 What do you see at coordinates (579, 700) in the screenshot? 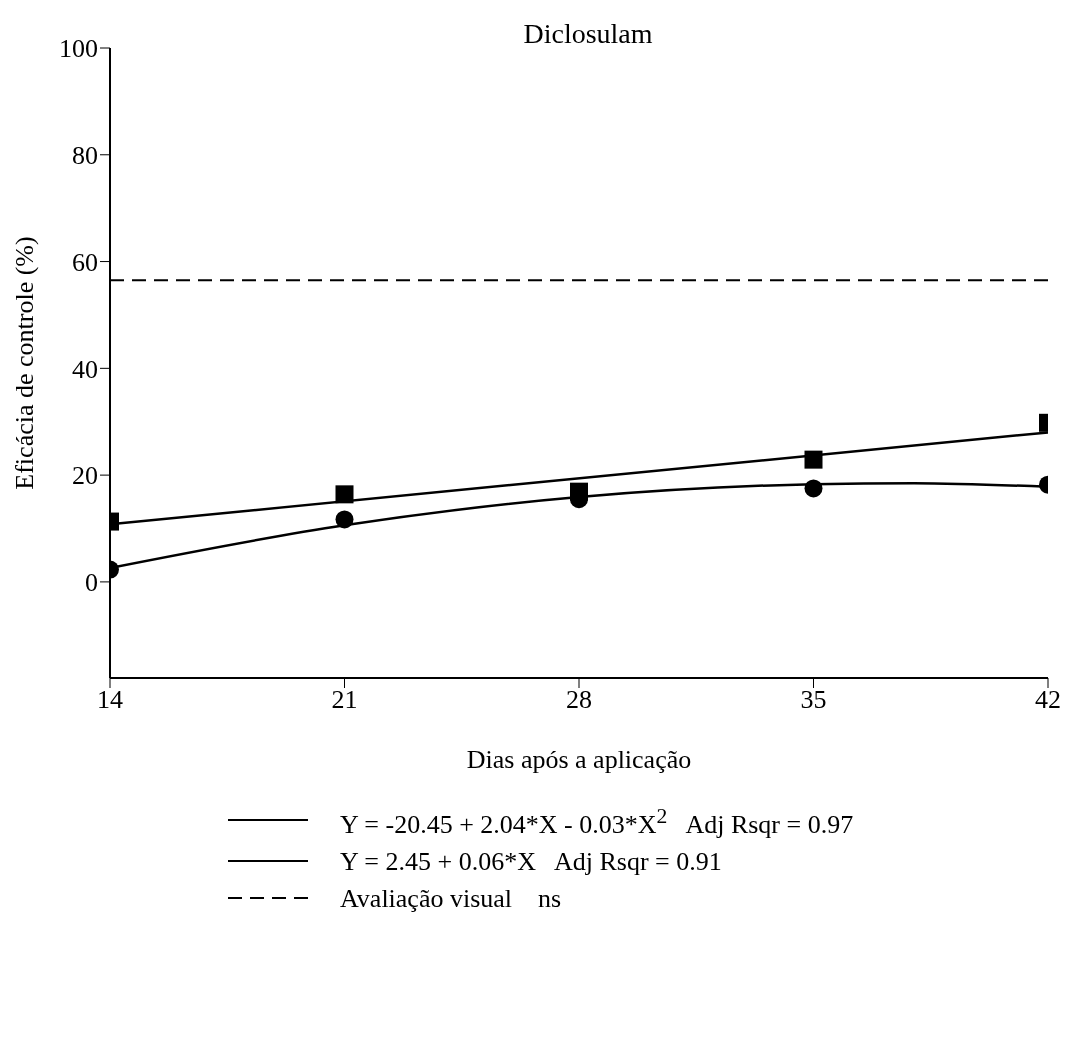
I see `x-tick-label: 28` at bounding box center [579, 700].